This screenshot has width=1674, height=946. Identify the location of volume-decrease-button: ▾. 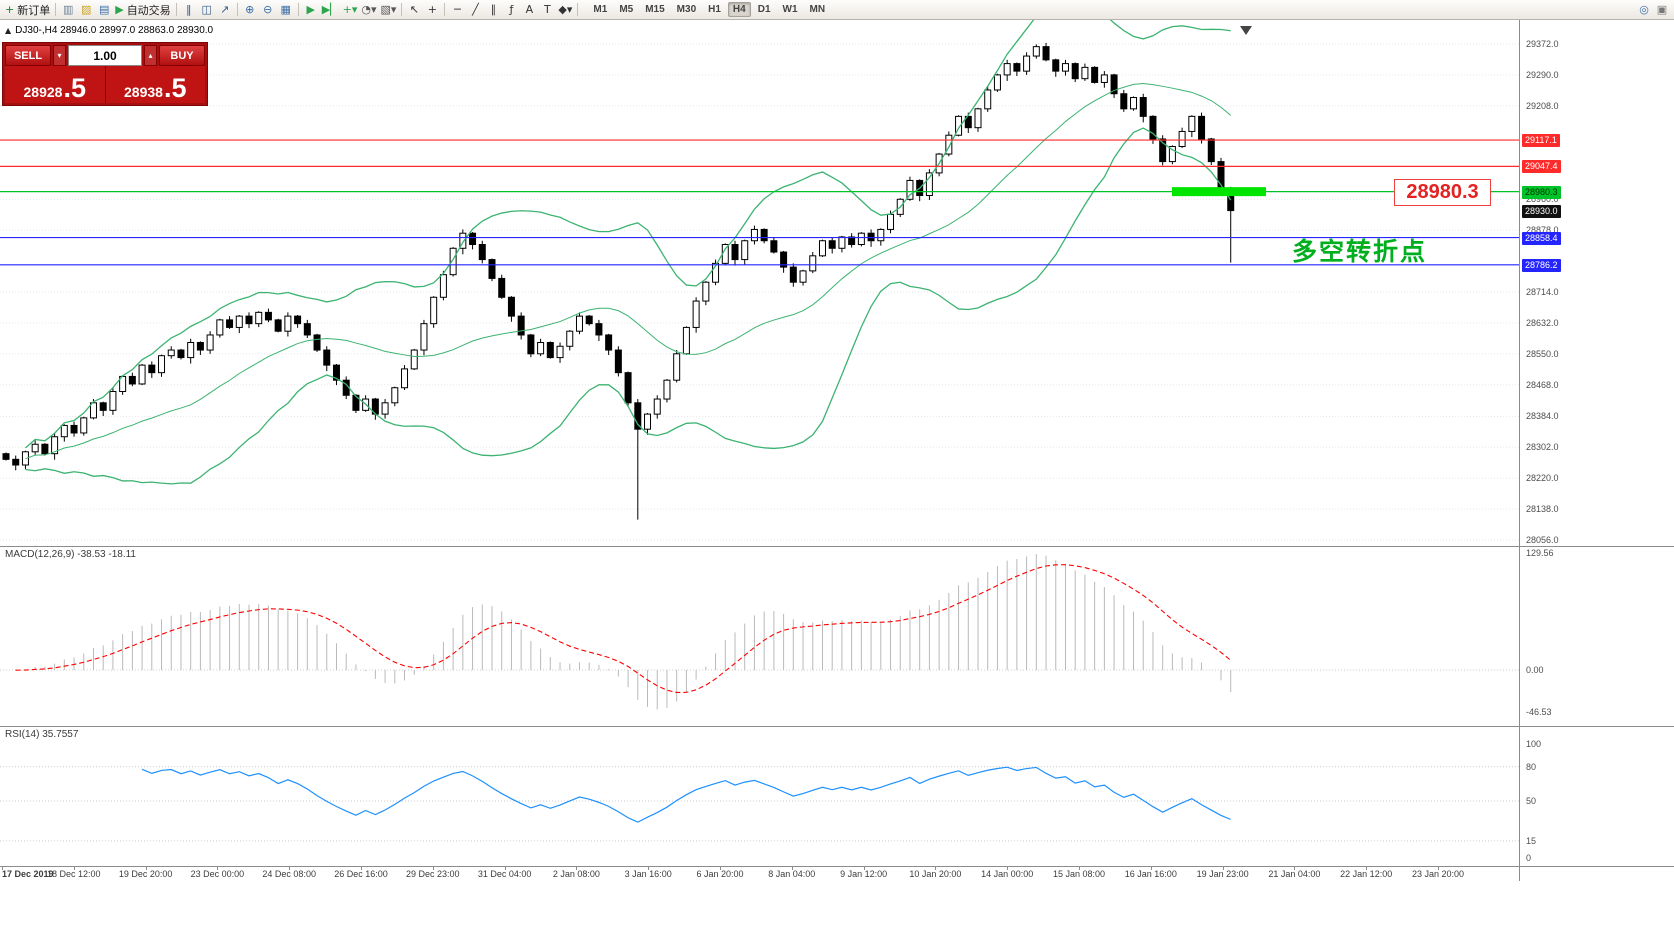
(59, 55).